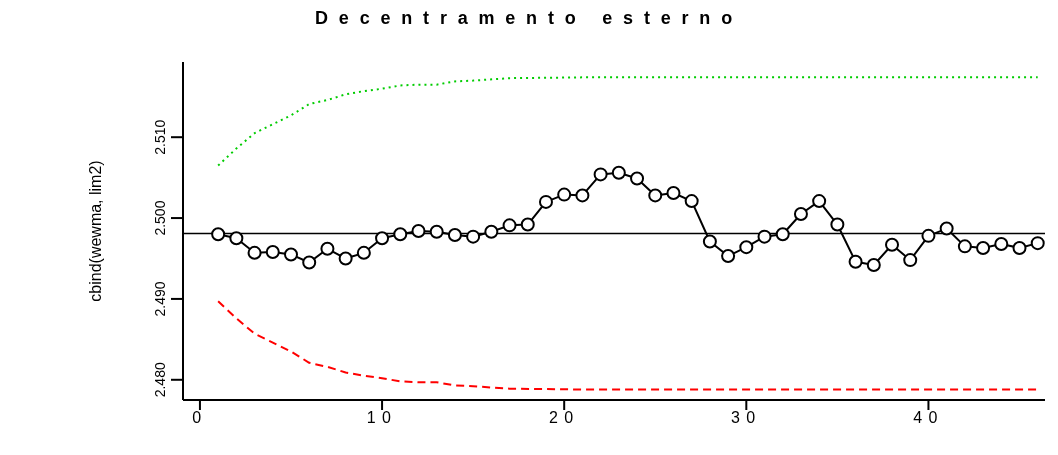 Image resolution: width=1058 pixels, height=455 pixels. What do you see at coordinates (95, 231) in the screenshot?
I see `y-axis-title: cbind(wewma, lim2)` at bounding box center [95, 231].